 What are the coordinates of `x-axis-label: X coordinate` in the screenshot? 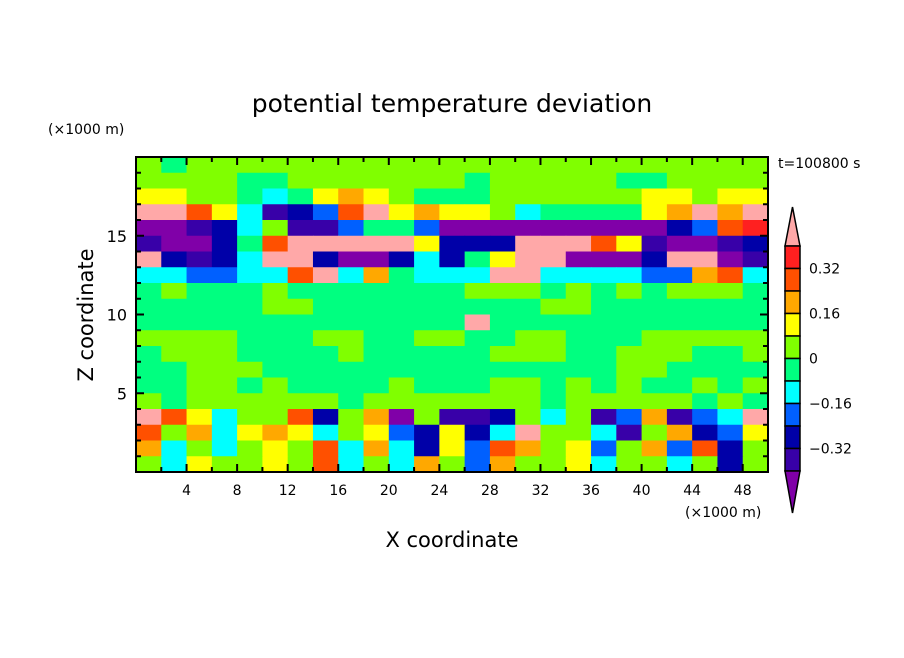 It's located at (451, 540).